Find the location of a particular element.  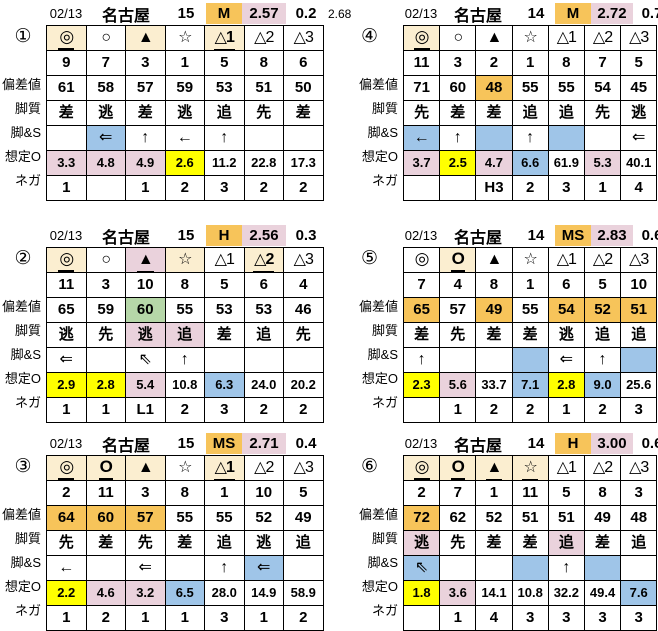

race-number: 15 is located at coordinates (186, 443).